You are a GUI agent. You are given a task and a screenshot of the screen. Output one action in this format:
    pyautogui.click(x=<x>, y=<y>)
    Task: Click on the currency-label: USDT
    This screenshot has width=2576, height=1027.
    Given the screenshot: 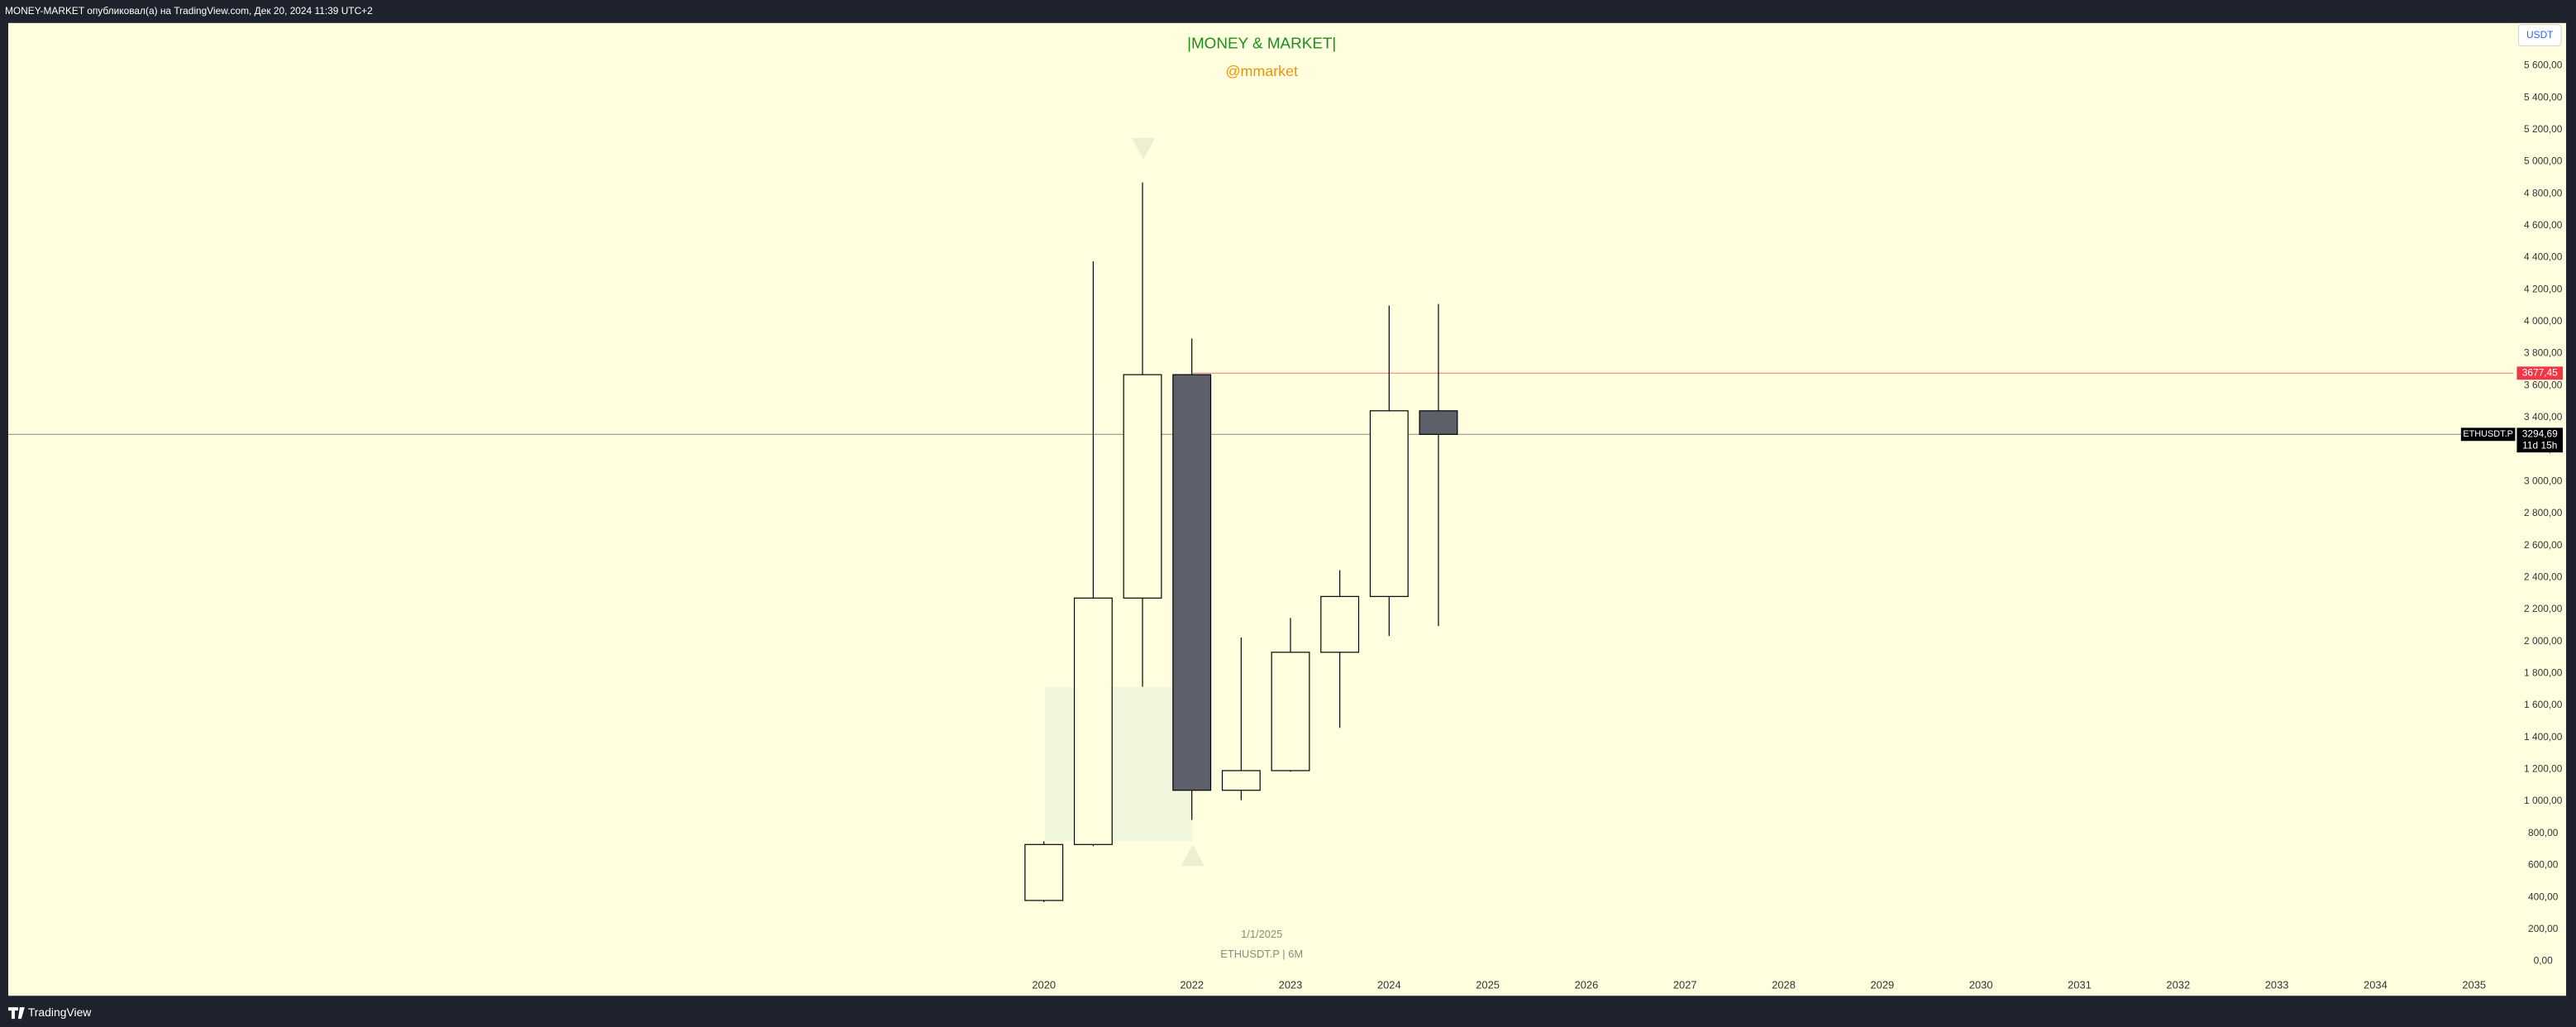 What is the action you would take?
    pyautogui.click(x=2539, y=35)
    